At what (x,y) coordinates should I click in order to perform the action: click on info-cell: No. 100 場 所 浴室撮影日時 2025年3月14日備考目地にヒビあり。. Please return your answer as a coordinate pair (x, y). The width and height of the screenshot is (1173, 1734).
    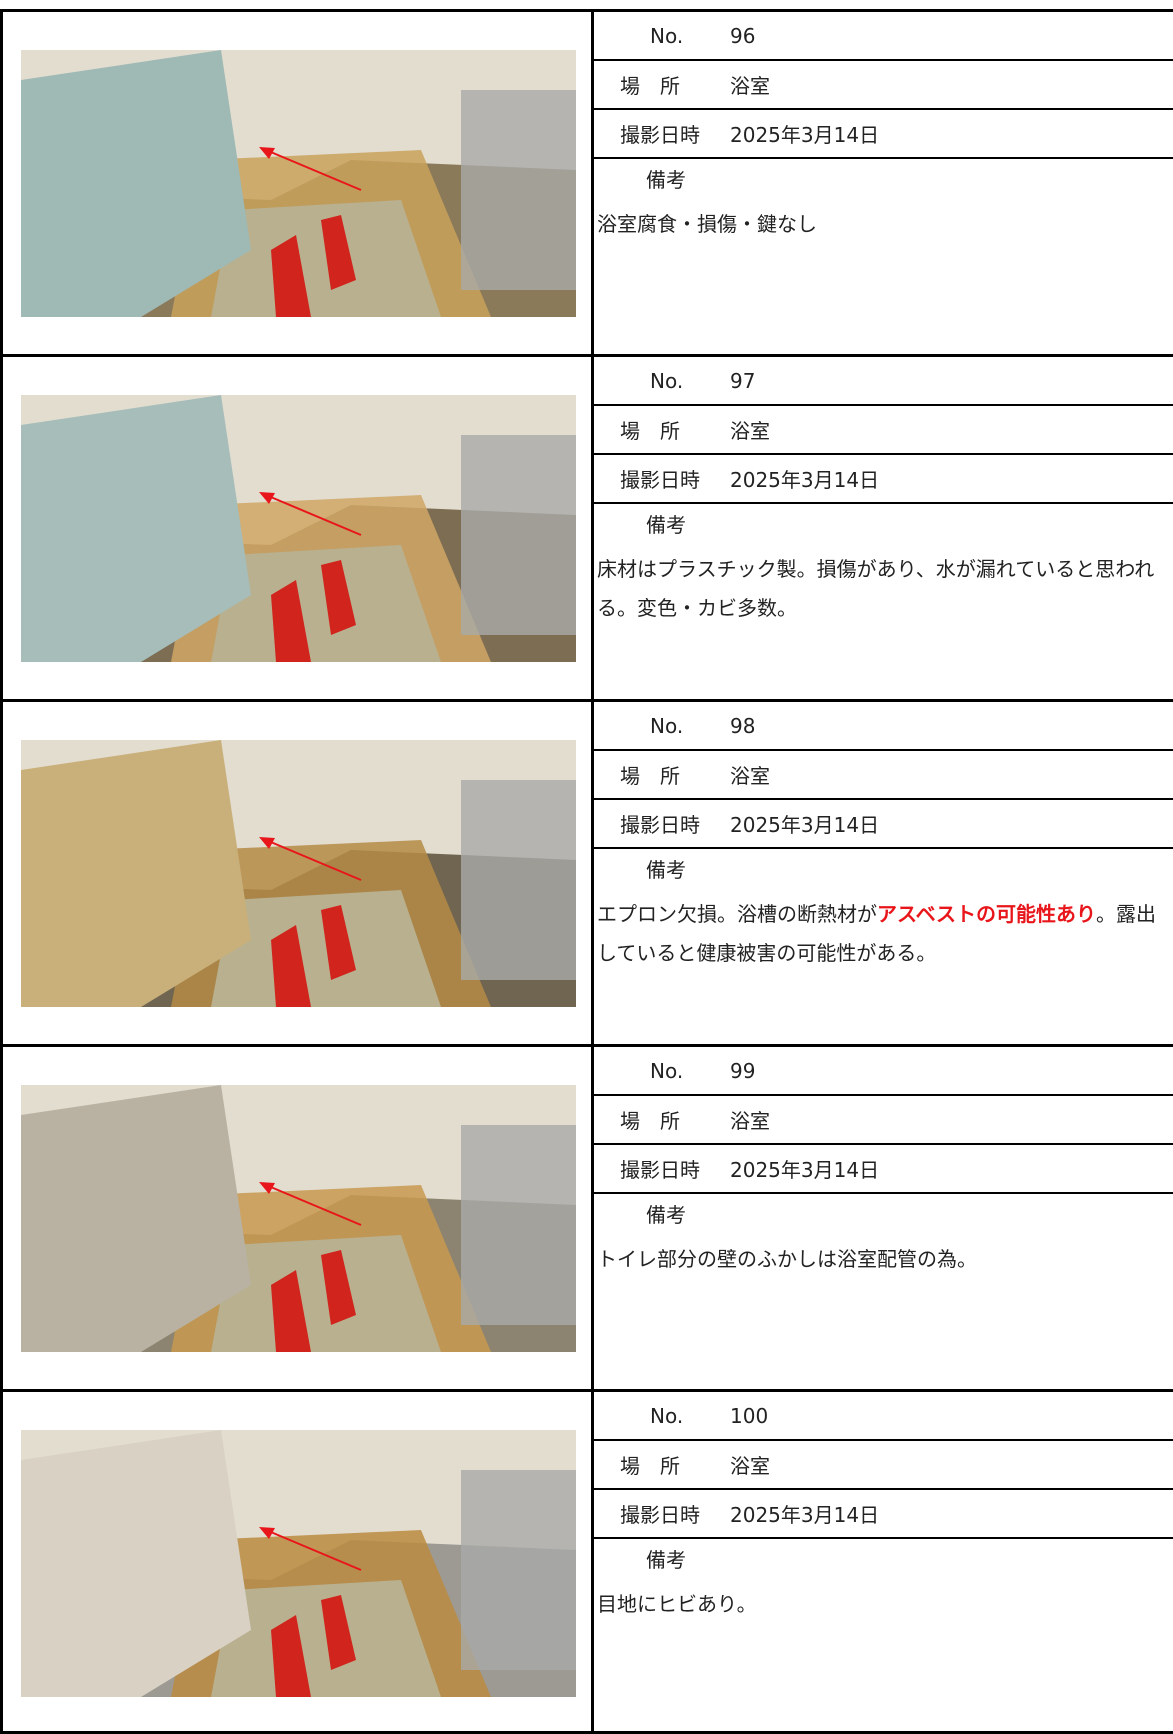
    Looking at the image, I should click on (883, 1561).